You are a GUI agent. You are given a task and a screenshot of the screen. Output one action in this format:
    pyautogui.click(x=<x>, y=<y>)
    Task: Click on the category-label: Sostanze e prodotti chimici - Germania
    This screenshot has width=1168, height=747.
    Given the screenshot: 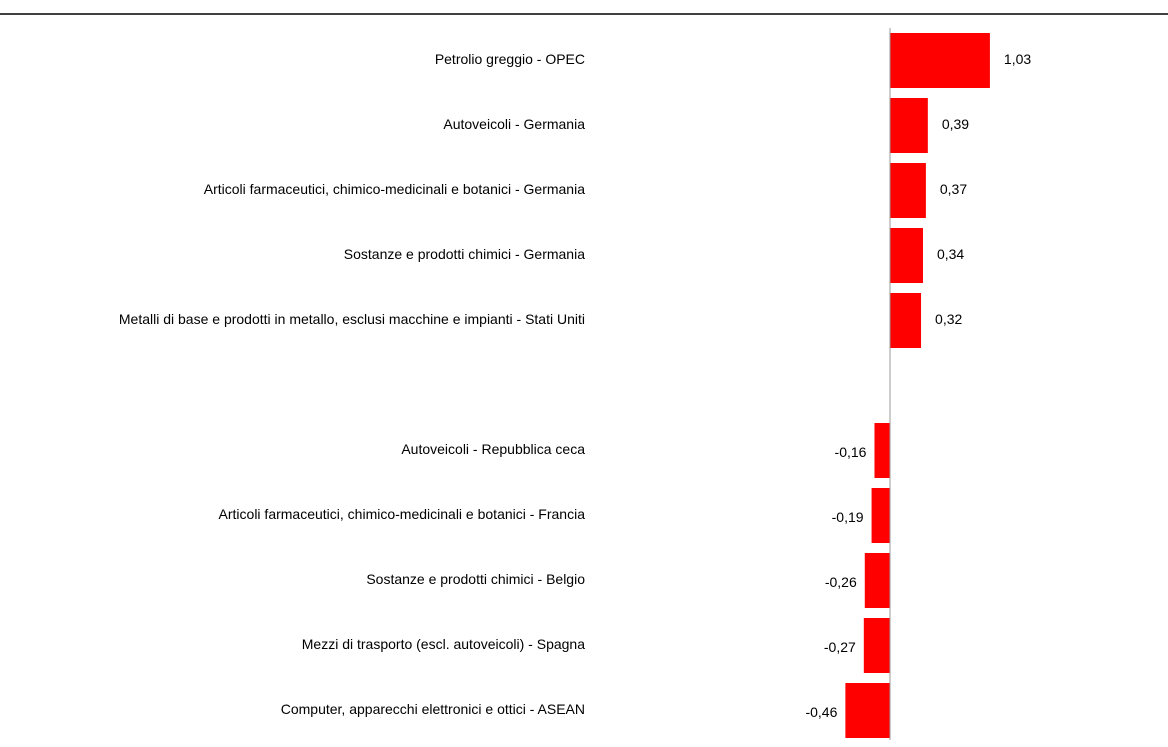 What is the action you would take?
    pyautogui.click(x=464, y=254)
    